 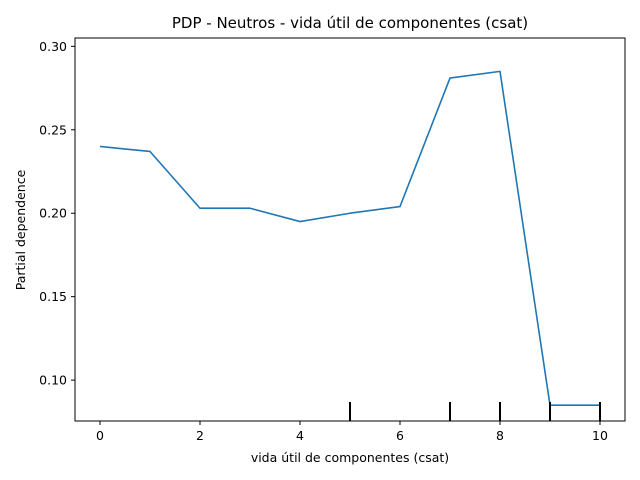 What do you see at coordinates (300, 435) in the screenshot?
I see `x-tick-label-2: 4` at bounding box center [300, 435].